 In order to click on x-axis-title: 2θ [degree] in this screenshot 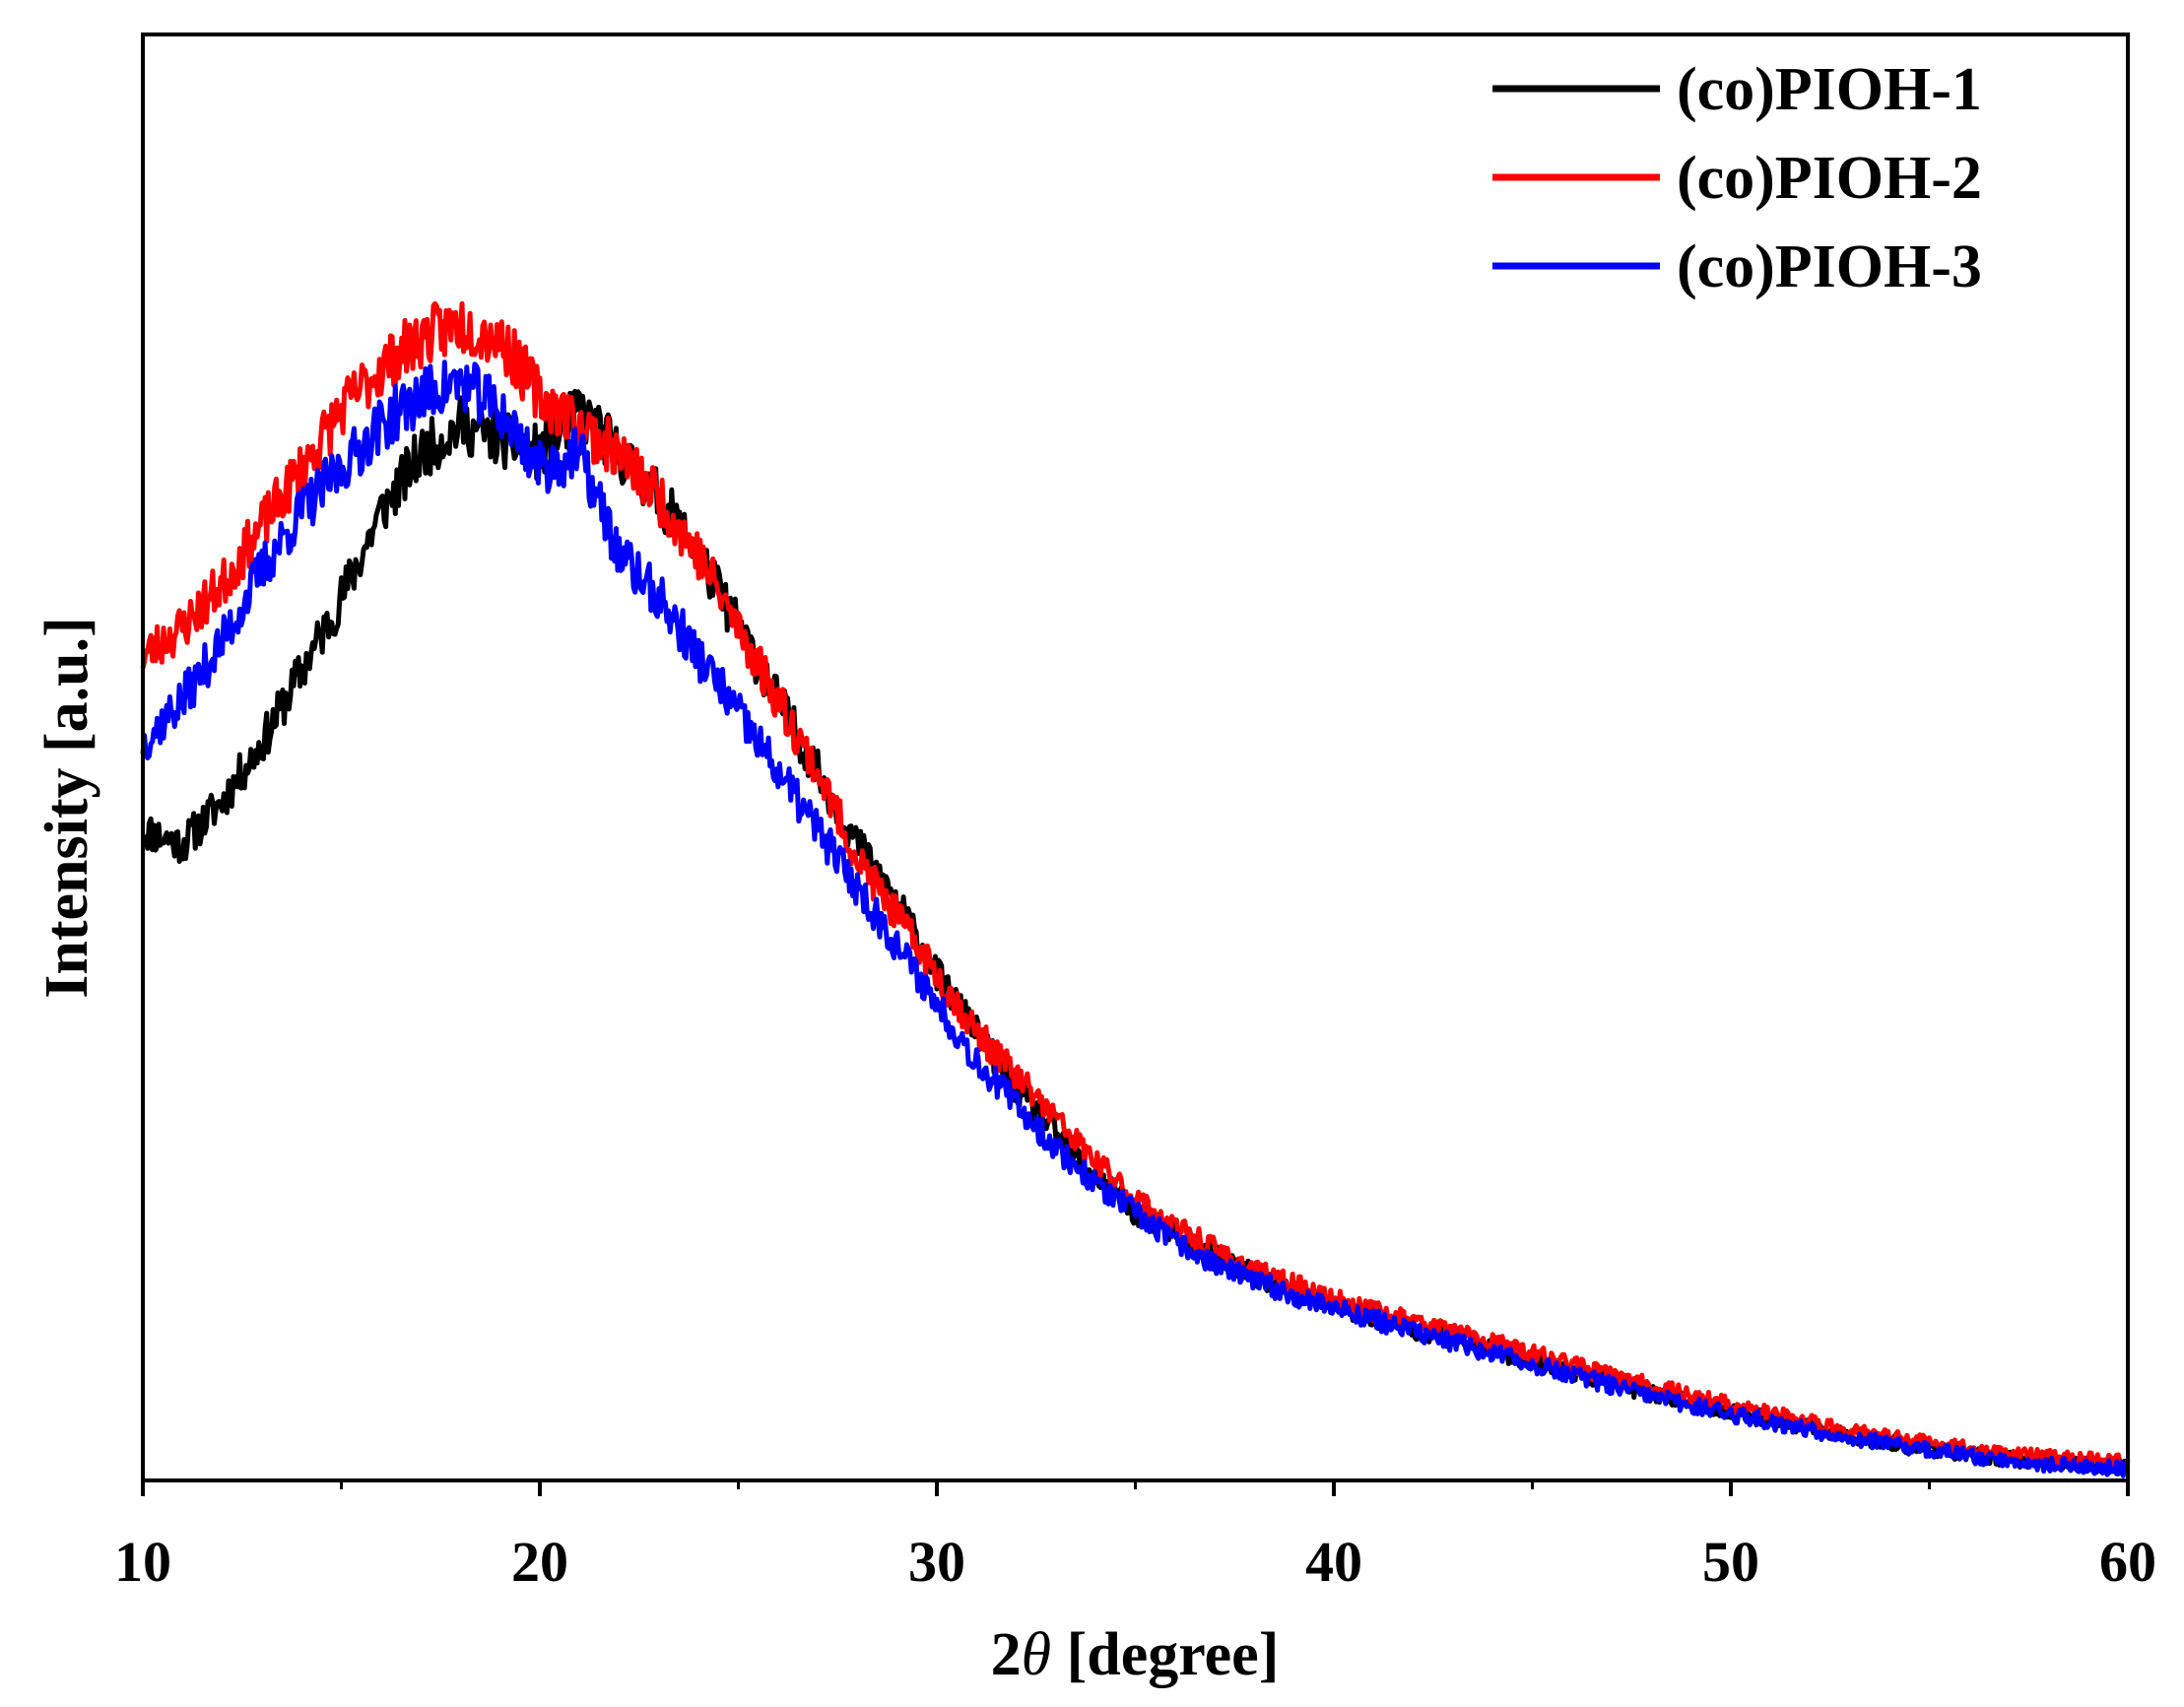, I will do `click(1135, 1654)`.